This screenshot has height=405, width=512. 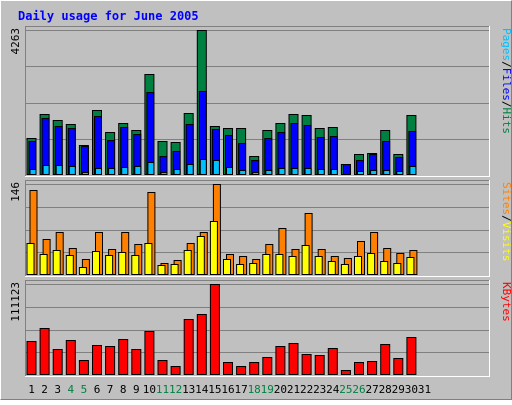 What do you see at coordinates (175, 389) in the screenshot?
I see `day-label-12: 12` at bounding box center [175, 389].